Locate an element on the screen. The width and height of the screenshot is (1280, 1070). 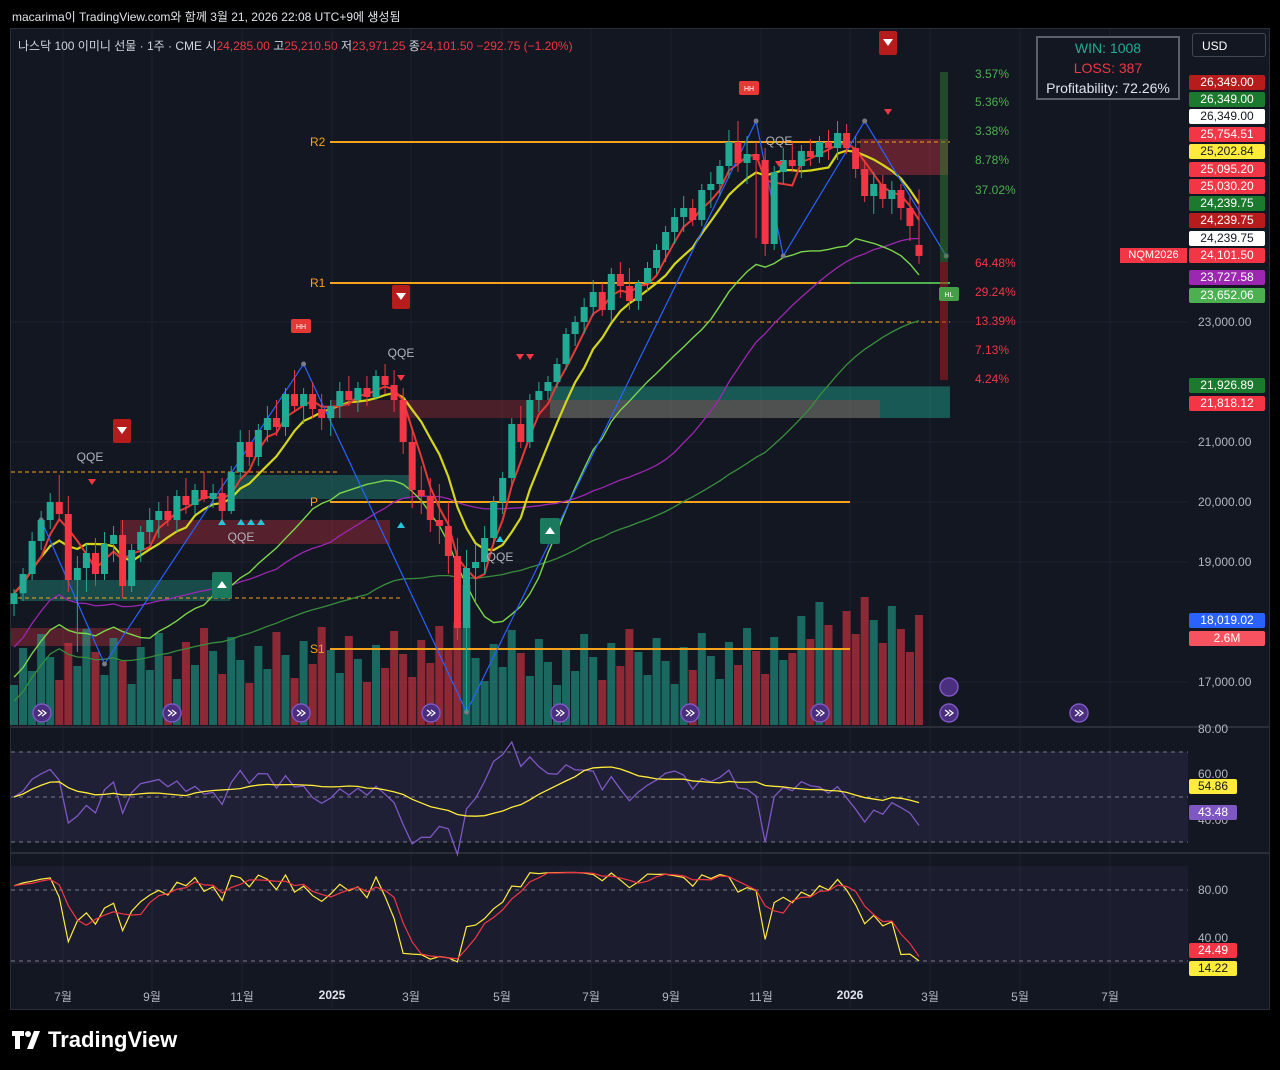
change-value: −292.75 (−1.20%) is located at coordinates (524, 46).